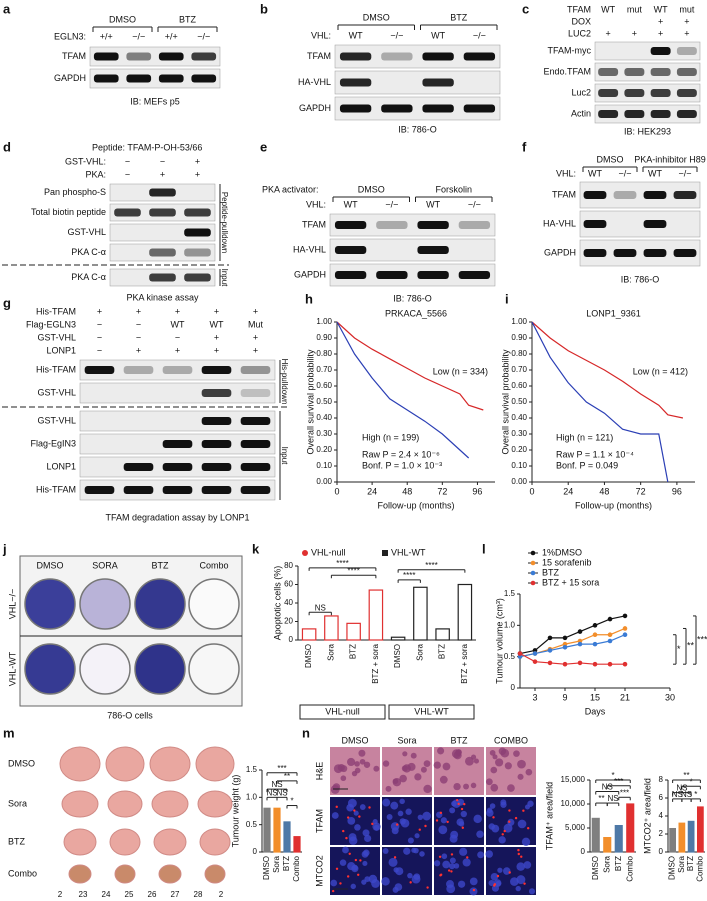  Describe the element at coordinates (56, 311) in the screenshot. I see `condition-name: His-TFAM` at that location.